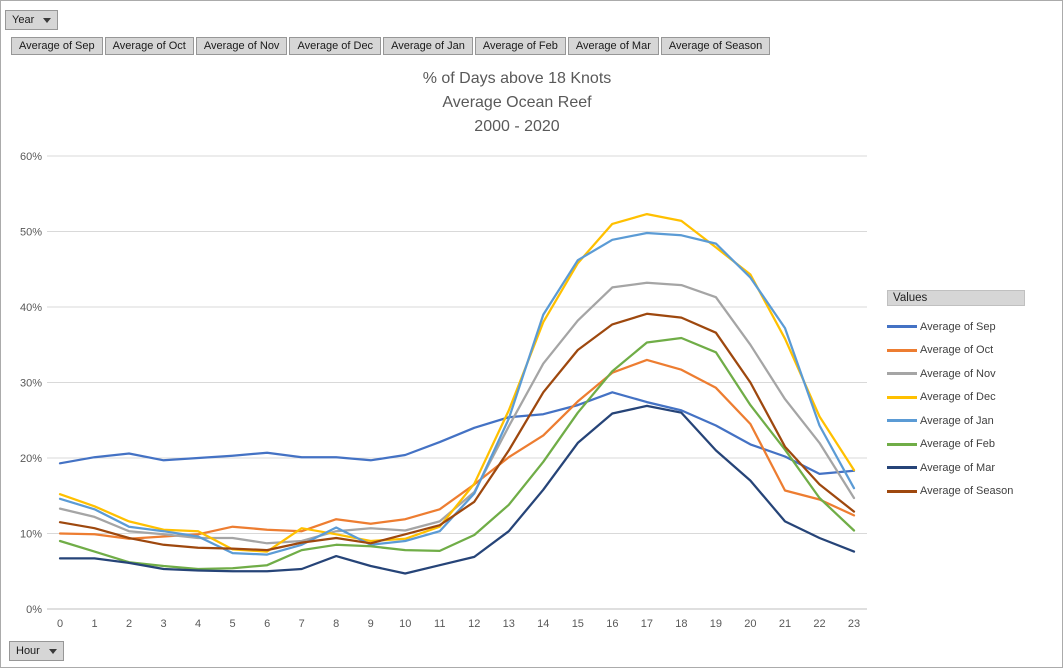  What do you see at coordinates (60, 624) in the screenshot?
I see `x-axis-label: 0` at bounding box center [60, 624].